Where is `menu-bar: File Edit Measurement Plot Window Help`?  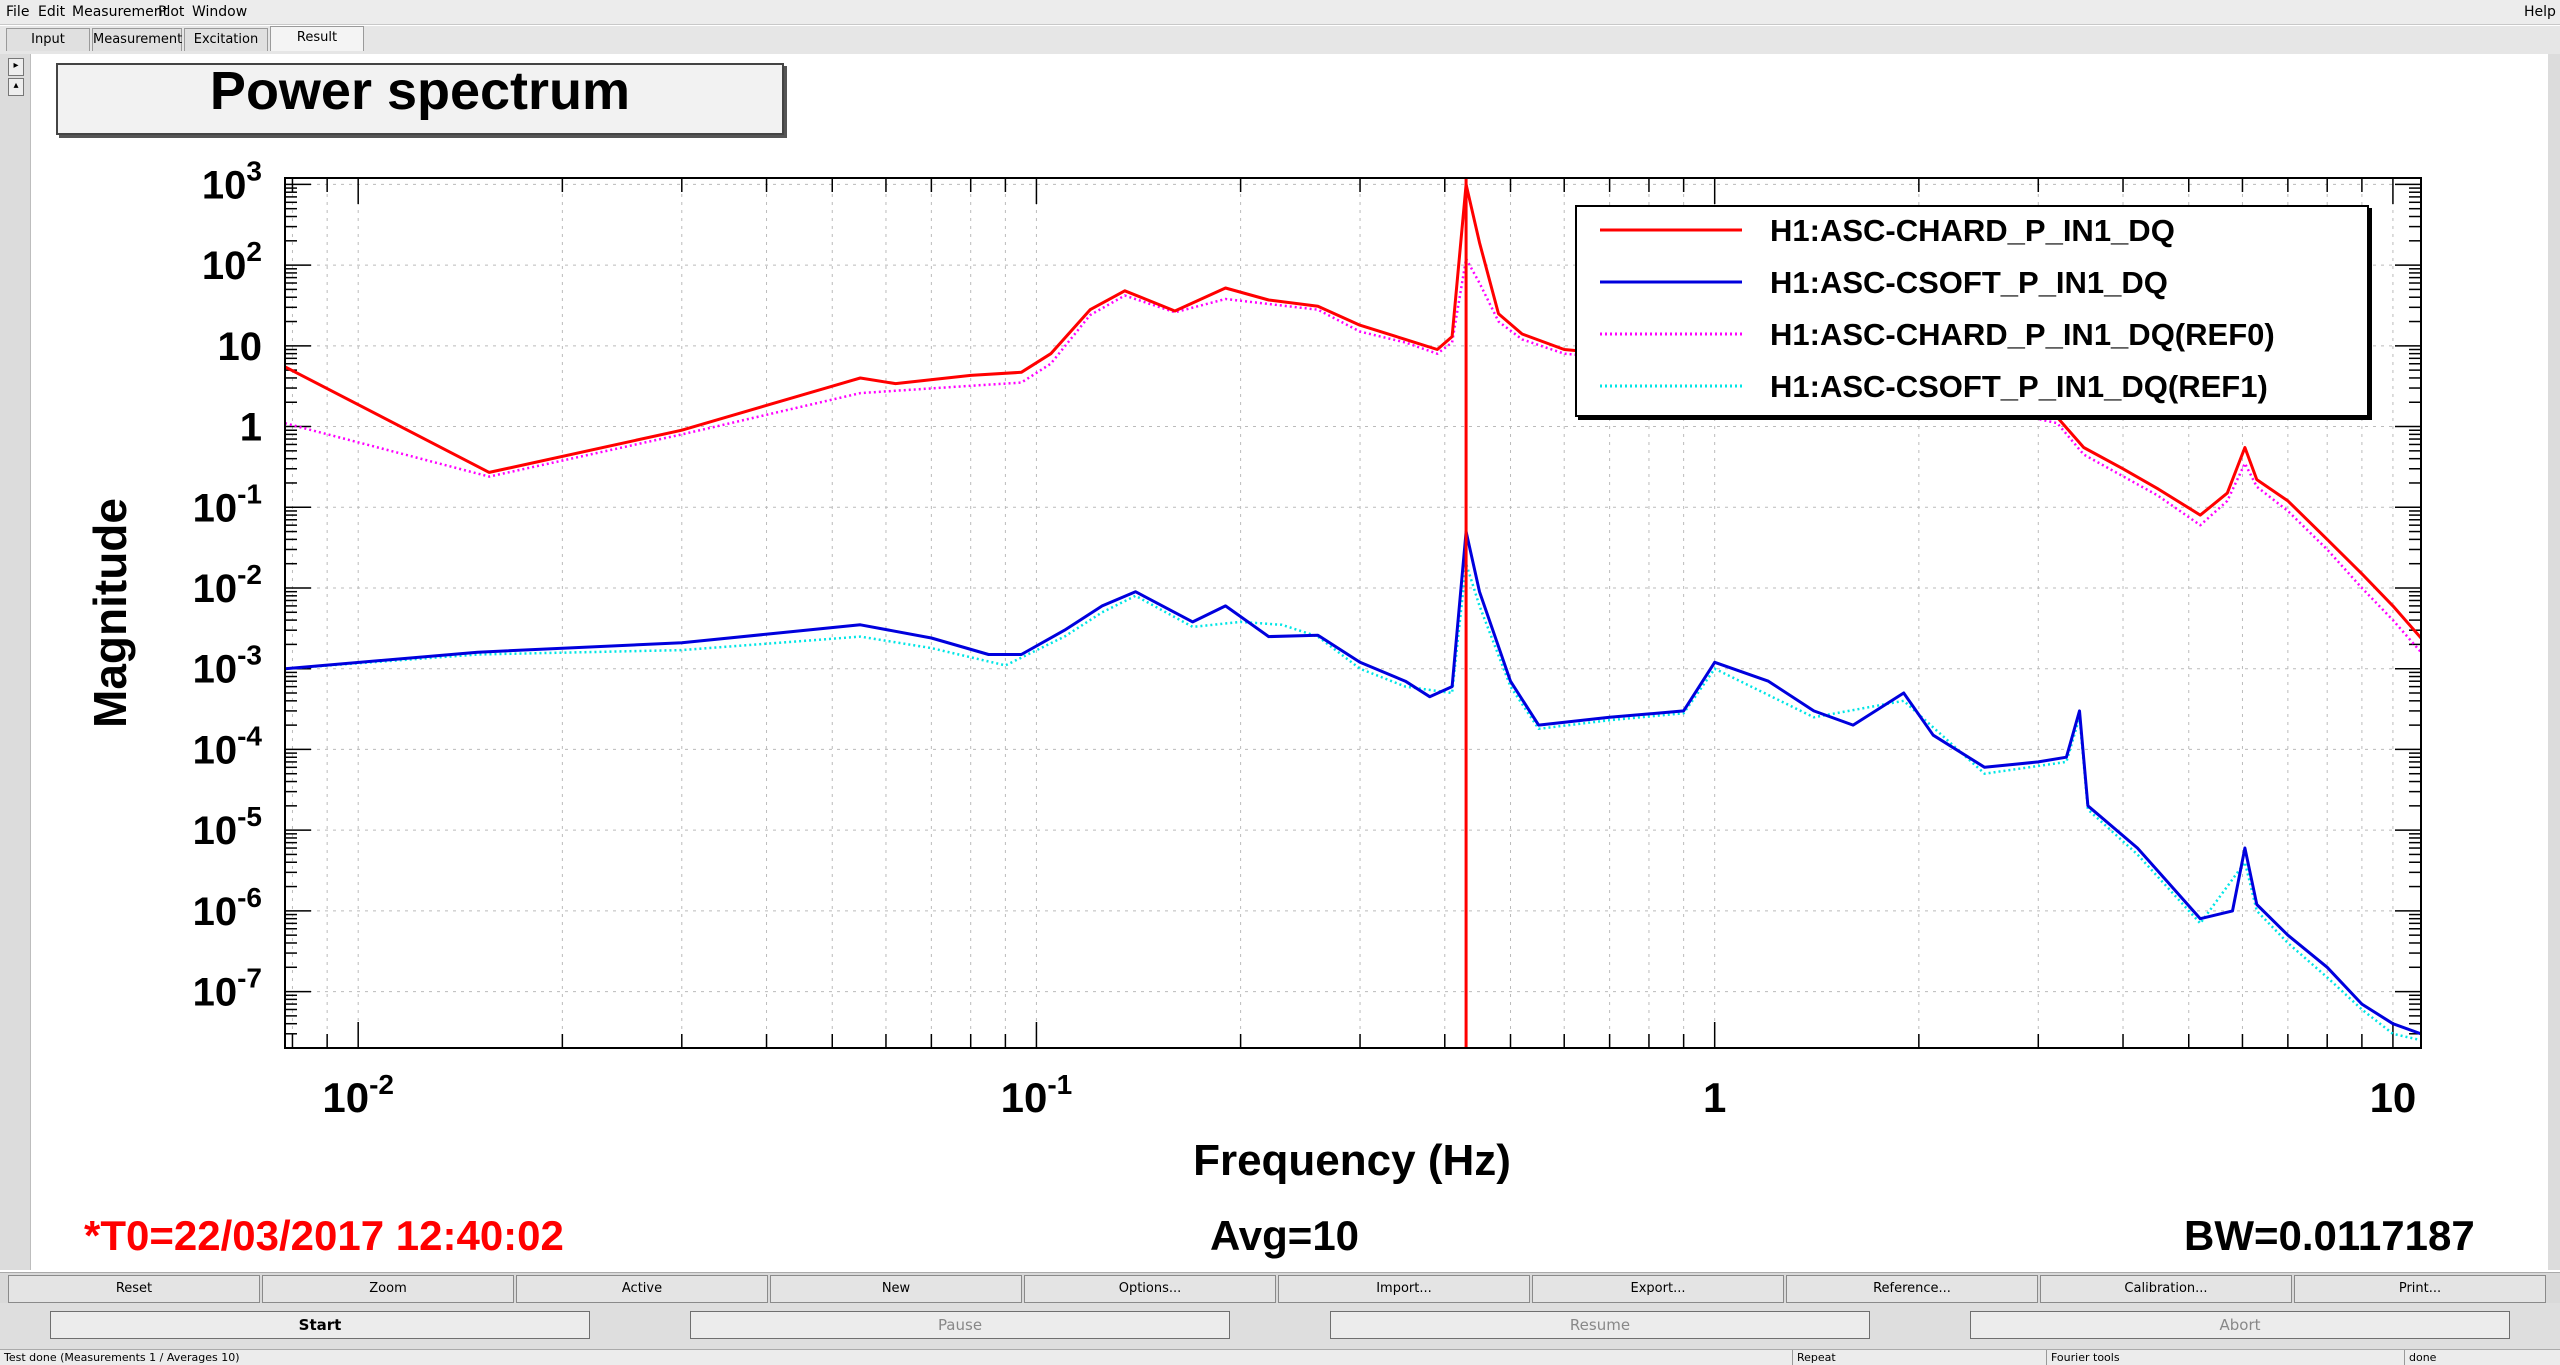
menu-bar: File Edit Measurement Plot Window Help is located at coordinates (1280, 12).